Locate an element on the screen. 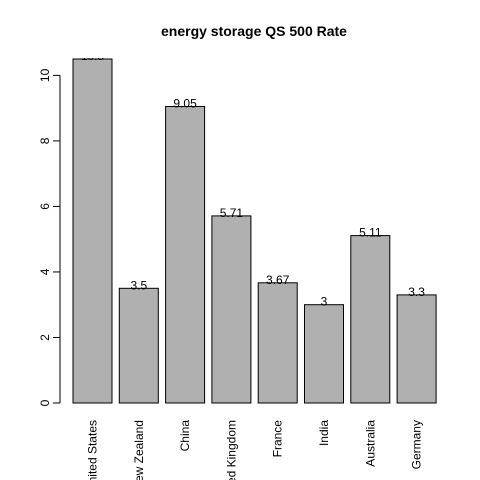  x-category-label: United Kingdom is located at coordinates (231, 450).